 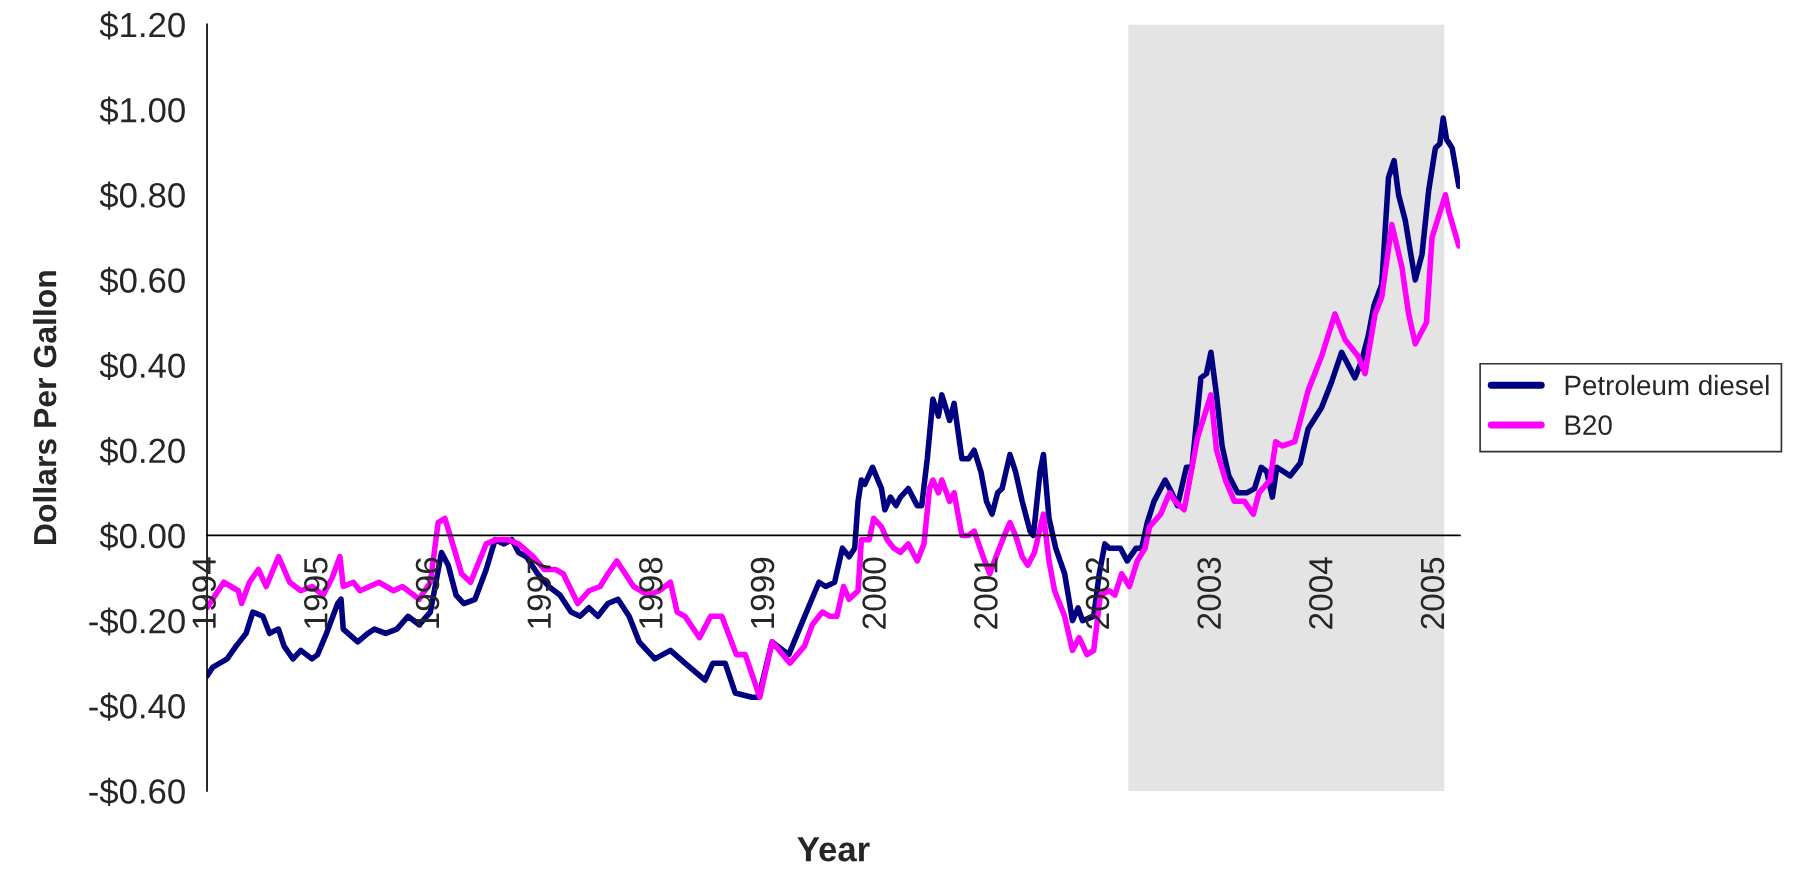 I want to click on y-tick-label: $1.00, so click(x=142, y=110).